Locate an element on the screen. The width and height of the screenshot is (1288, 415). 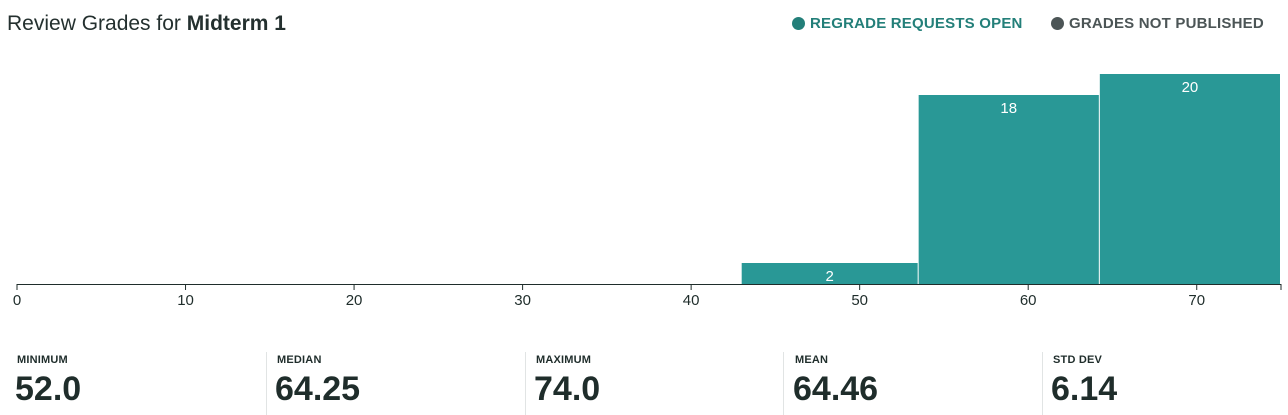
x-axis-tick-label: 60 is located at coordinates (1028, 300).